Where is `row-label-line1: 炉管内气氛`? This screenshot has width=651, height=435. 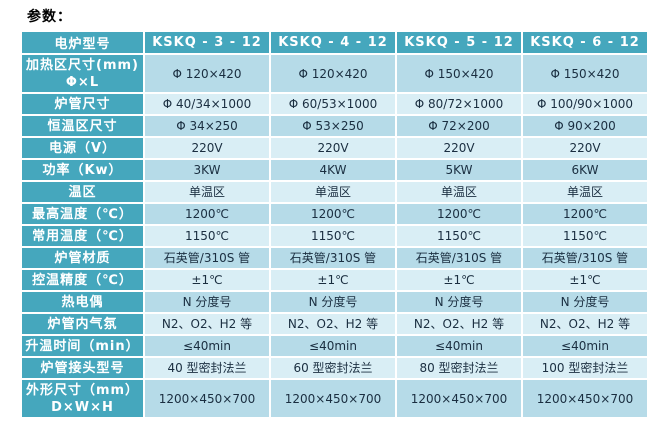 row-label-line1: 炉管内气氛 is located at coordinates (82, 324).